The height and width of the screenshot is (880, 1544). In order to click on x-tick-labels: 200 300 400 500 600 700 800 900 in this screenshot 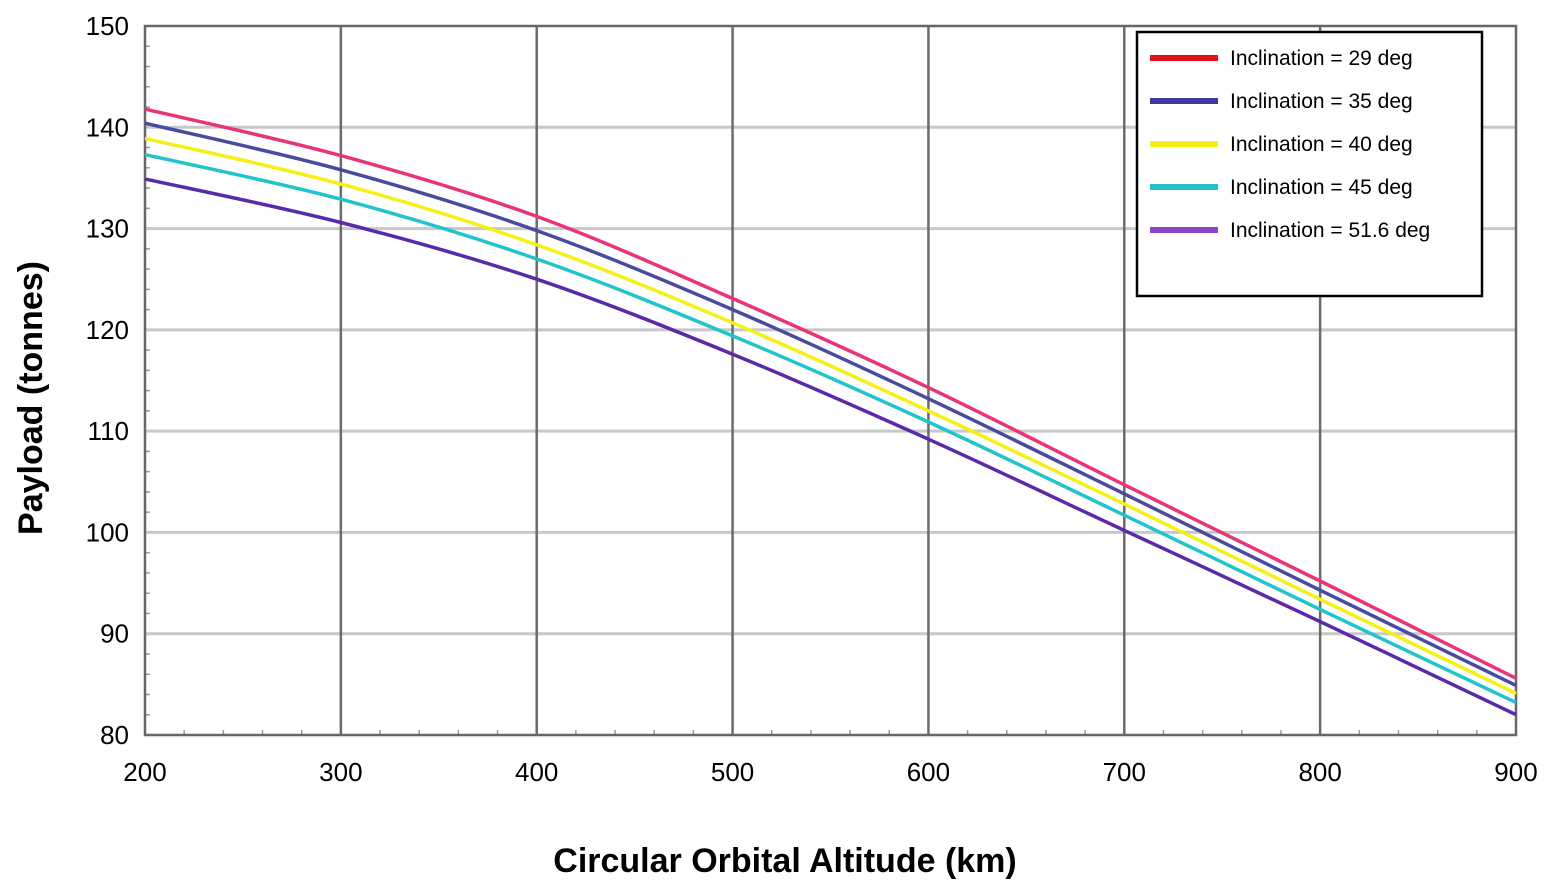, I will do `click(830, 772)`.